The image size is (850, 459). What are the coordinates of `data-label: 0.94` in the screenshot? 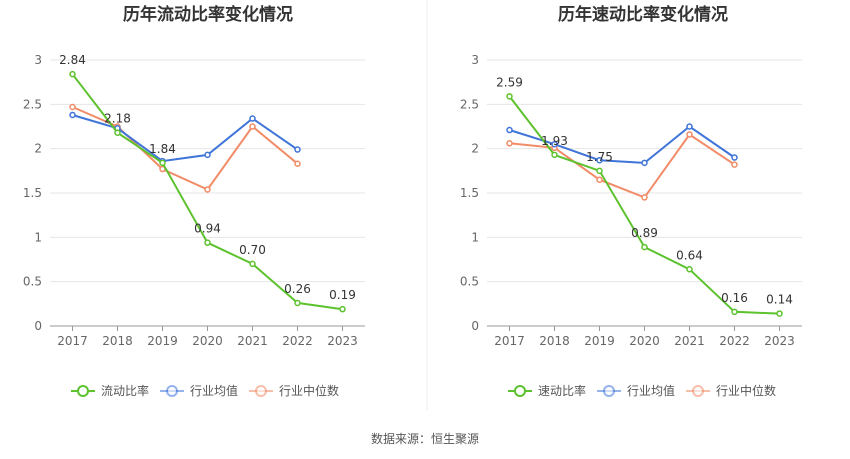 It's located at (207, 229).